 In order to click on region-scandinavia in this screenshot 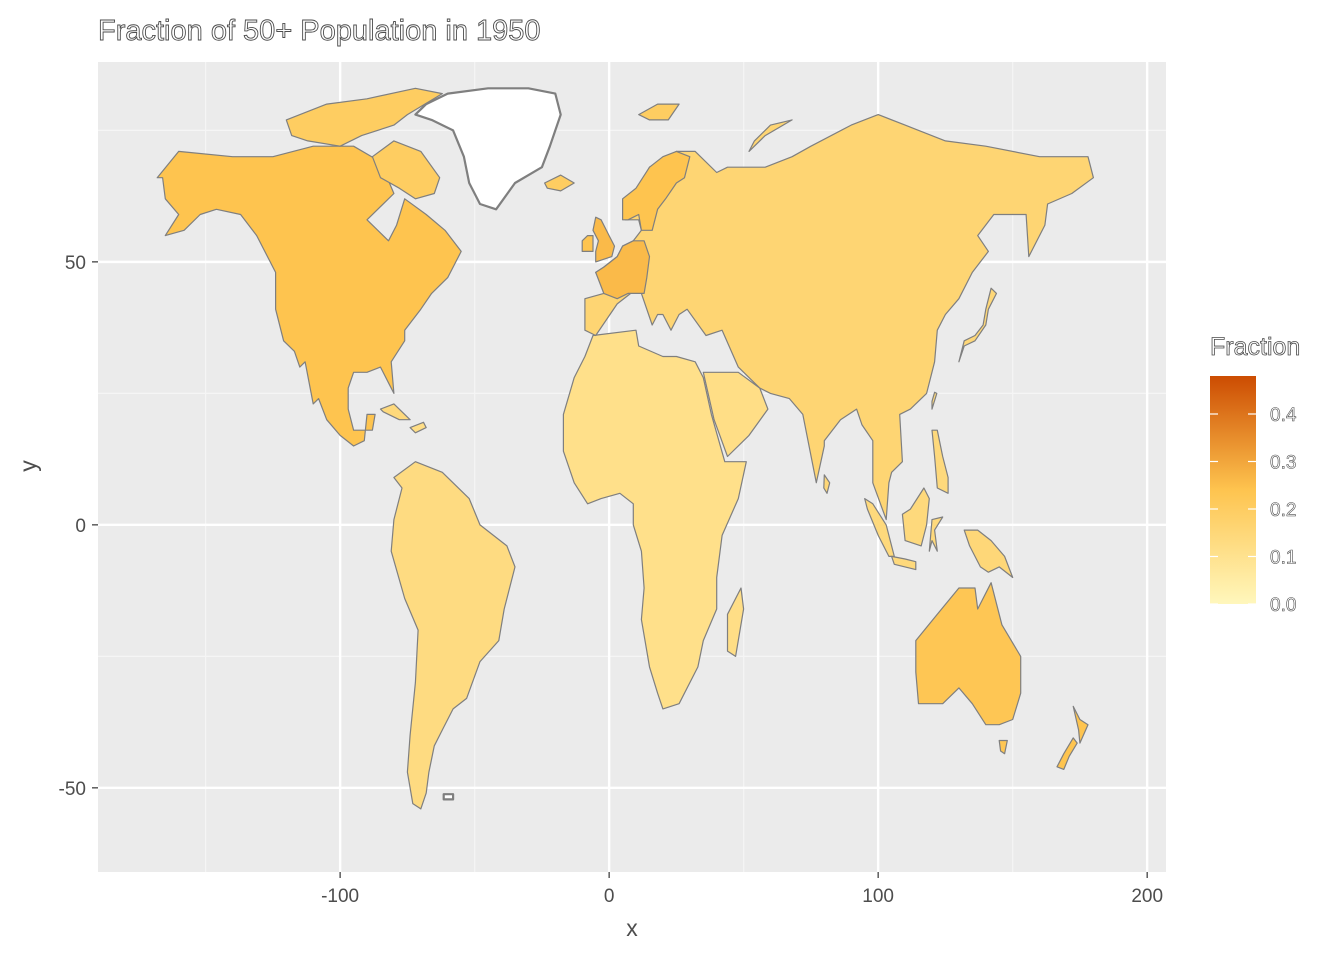, I will do `click(656, 190)`.